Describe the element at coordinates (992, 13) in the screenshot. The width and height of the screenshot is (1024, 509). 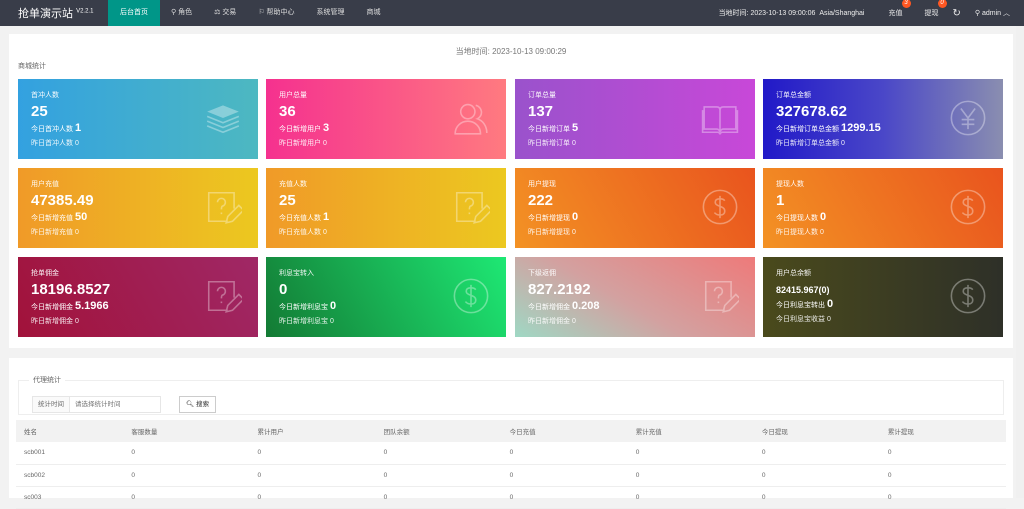
I see `user-menu: ⚲ admin ︿` at that location.